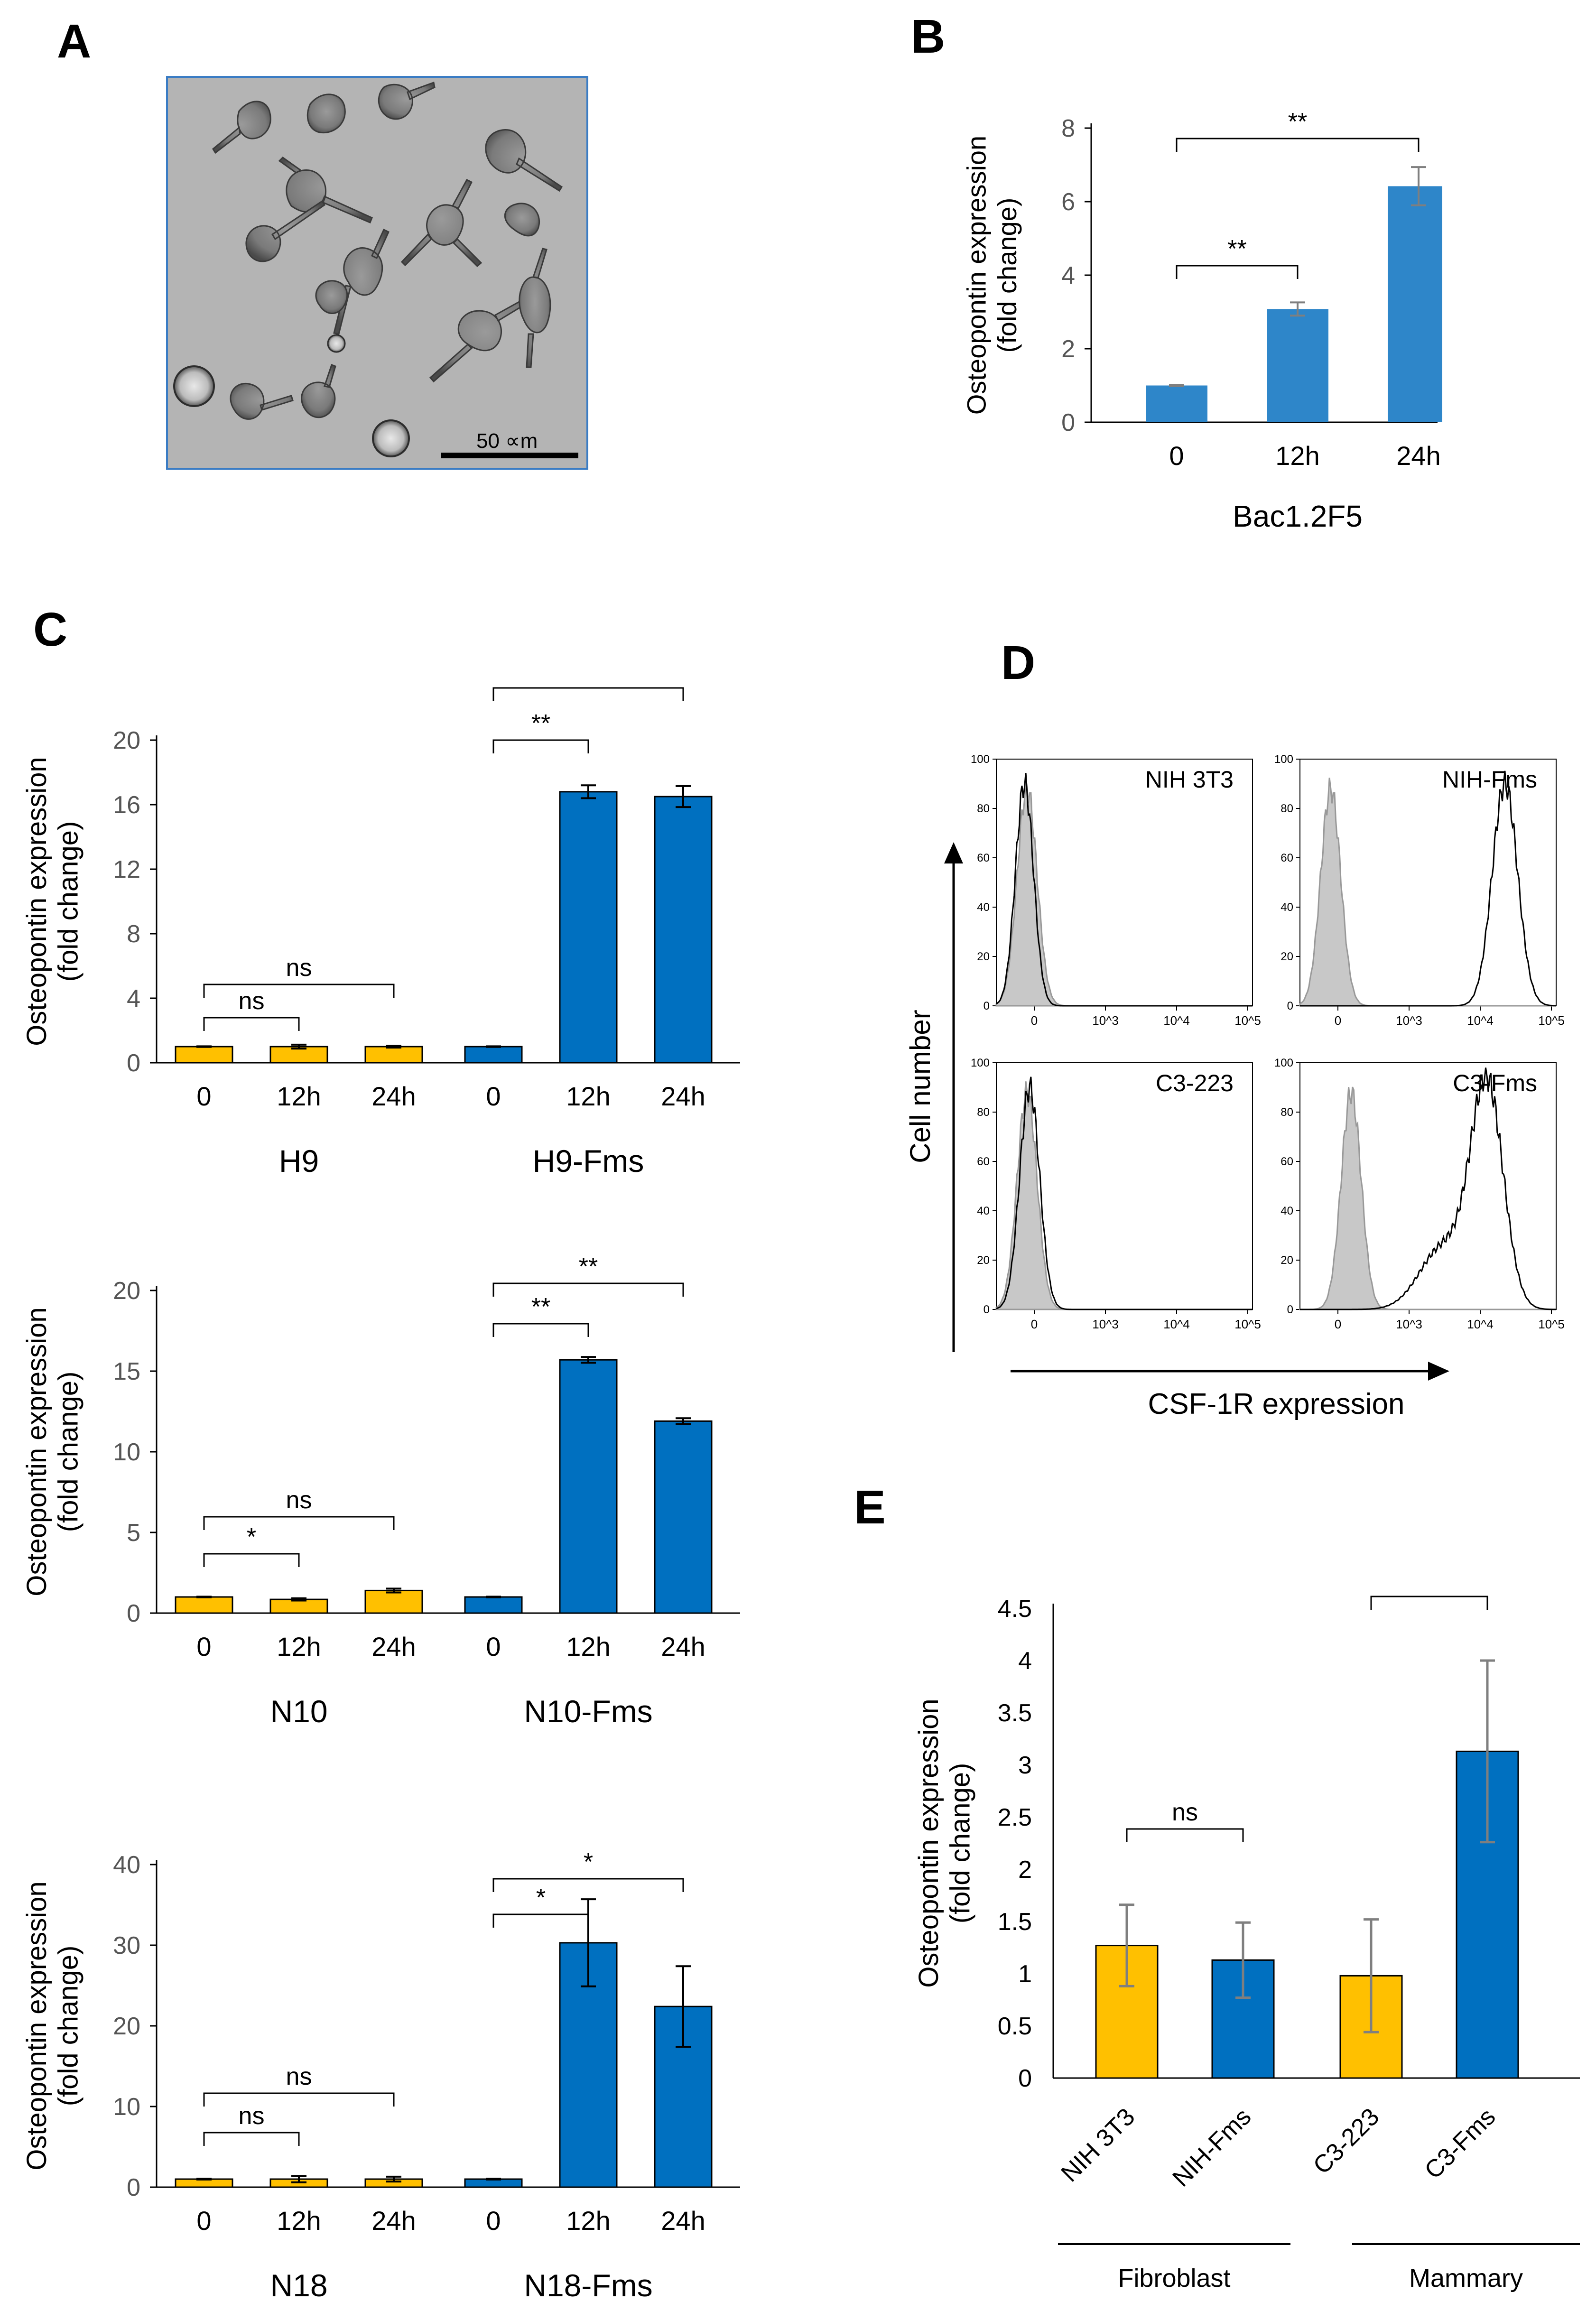 The height and width of the screenshot is (2311, 1596). I want to click on x-tick-label-group: NIH-Fms, so click(1211, 2147).